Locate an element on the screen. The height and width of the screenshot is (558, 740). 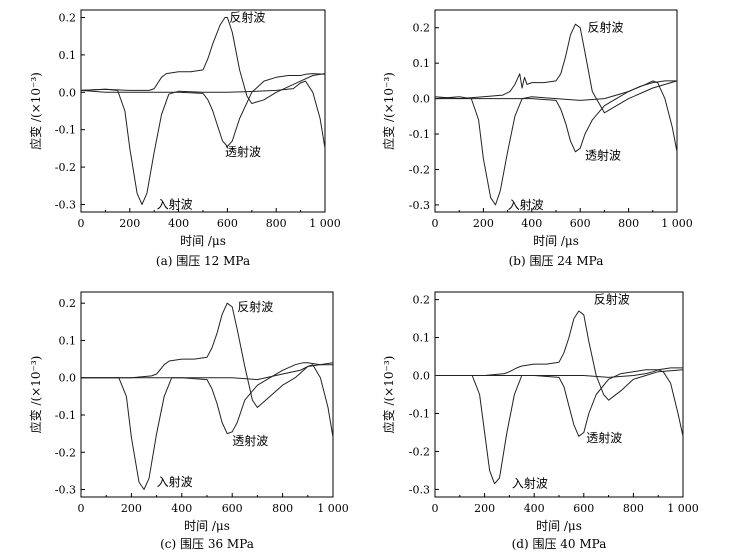
panel-caption: (b) 围压 24 MPa is located at coordinates (556, 261).